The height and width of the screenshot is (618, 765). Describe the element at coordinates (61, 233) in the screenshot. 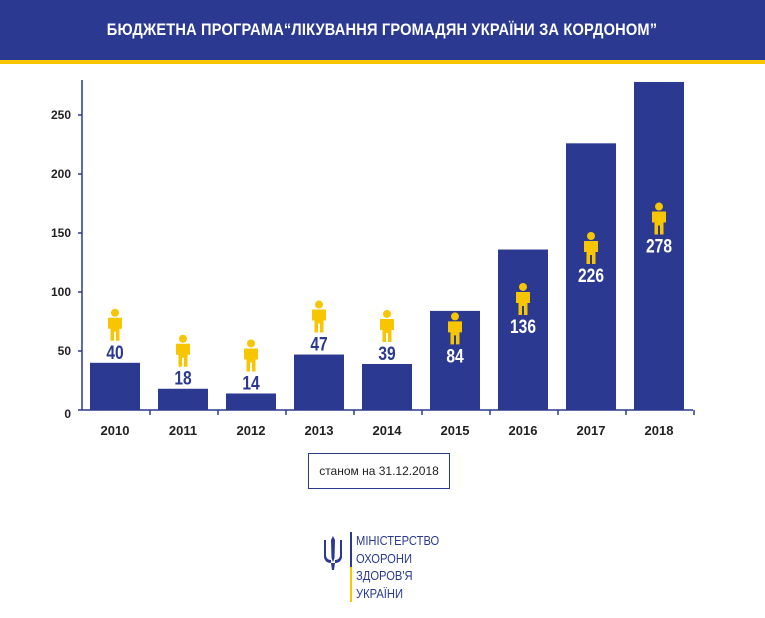

I see `y-tick-label: 150` at that location.